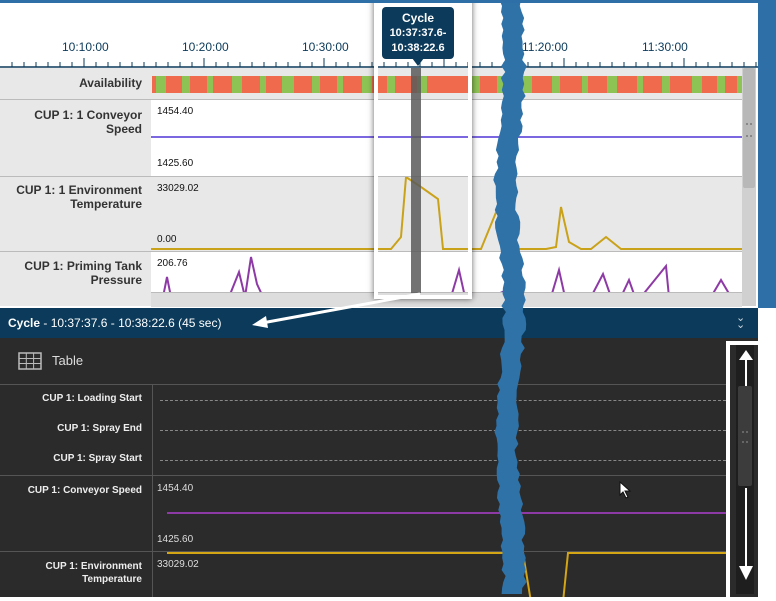  I want to click on row-plot: 206.76, so click(446, 272).